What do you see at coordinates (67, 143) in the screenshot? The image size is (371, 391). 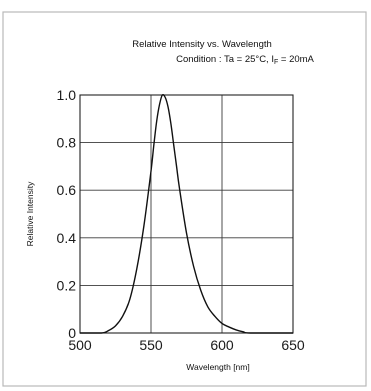 I see `y-tick-label: 0.8` at bounding box center [67, 143].